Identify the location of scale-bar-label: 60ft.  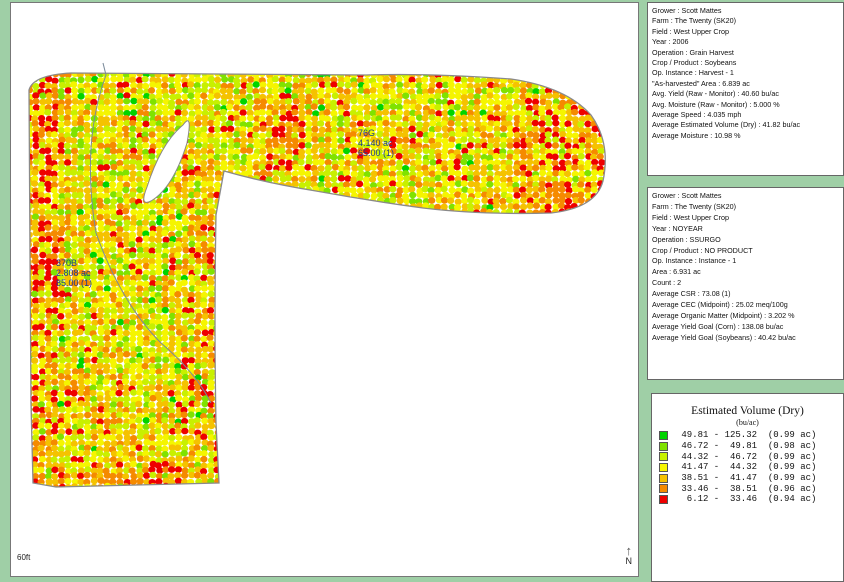
(24, 557).